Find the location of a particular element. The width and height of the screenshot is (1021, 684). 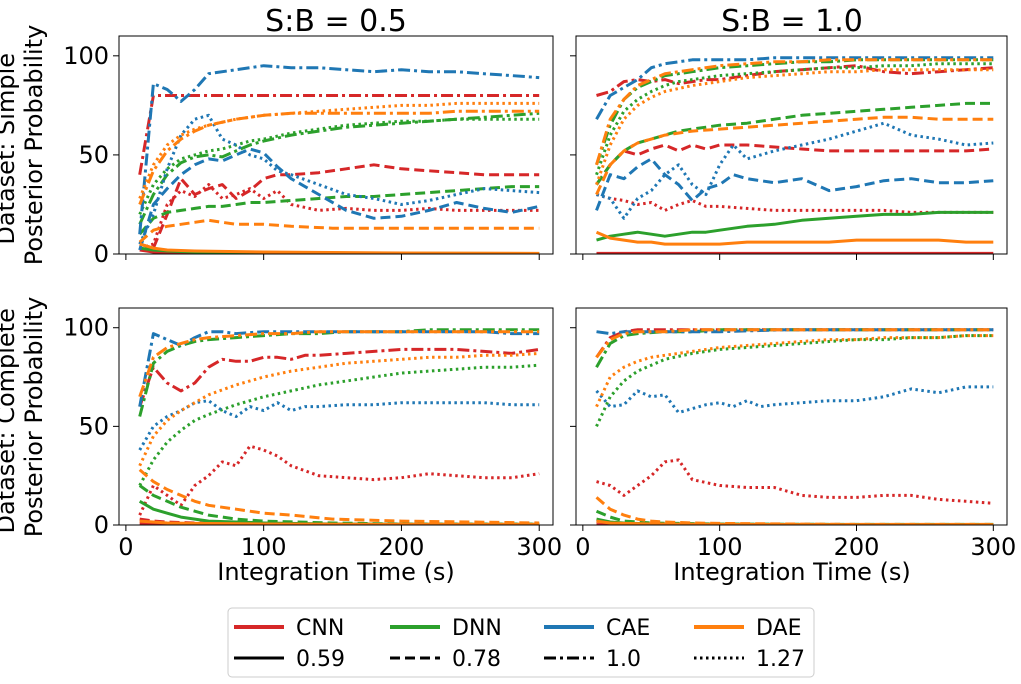

legend-label-dae: DAE is located at coordinates (779, 628).